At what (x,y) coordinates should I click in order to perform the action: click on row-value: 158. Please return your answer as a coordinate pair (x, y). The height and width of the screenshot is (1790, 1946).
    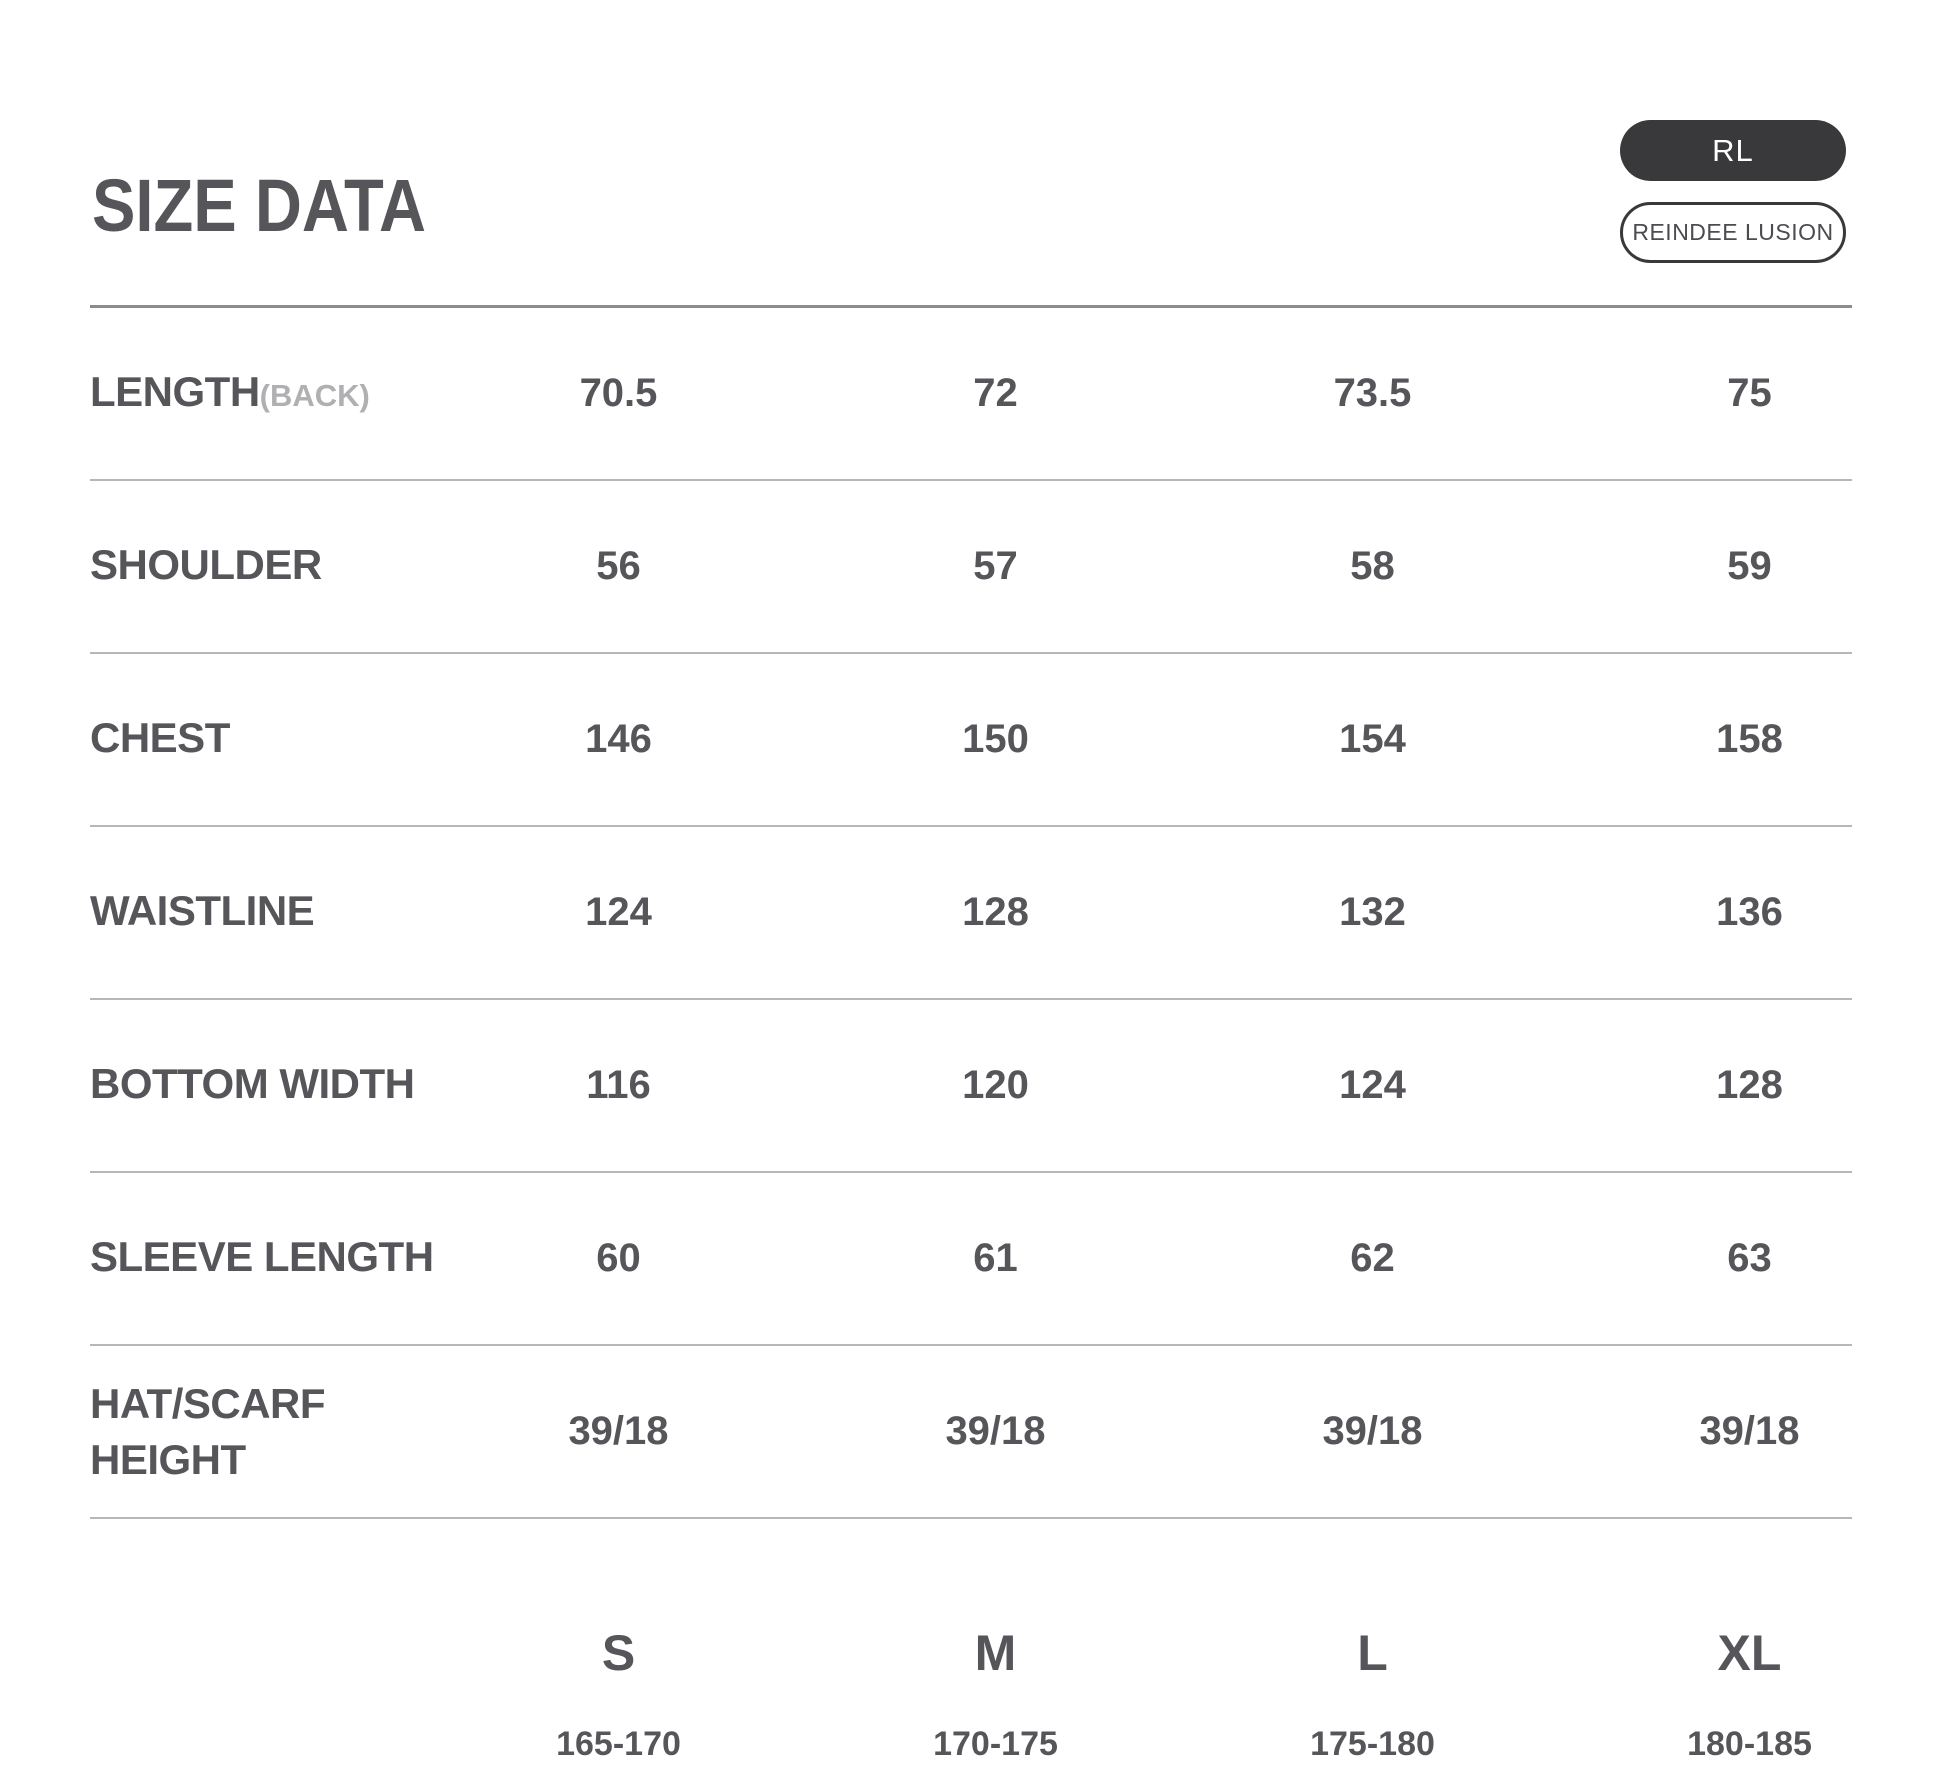
    Looking at the image, I should click on (1749, 739).